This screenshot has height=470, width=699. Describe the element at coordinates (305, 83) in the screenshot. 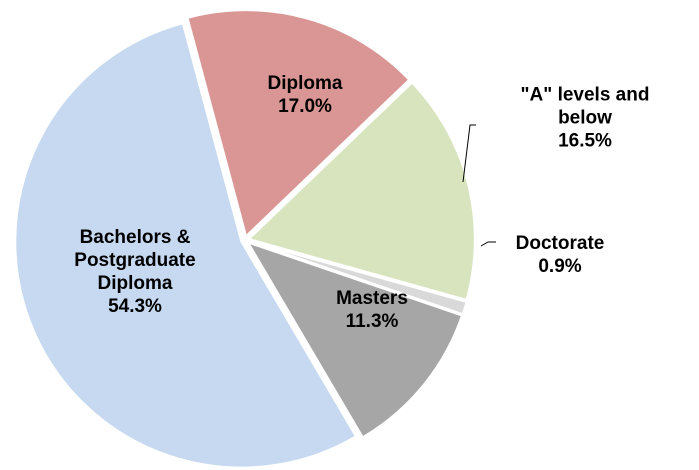

I see `category-name: Diploma` at that location.